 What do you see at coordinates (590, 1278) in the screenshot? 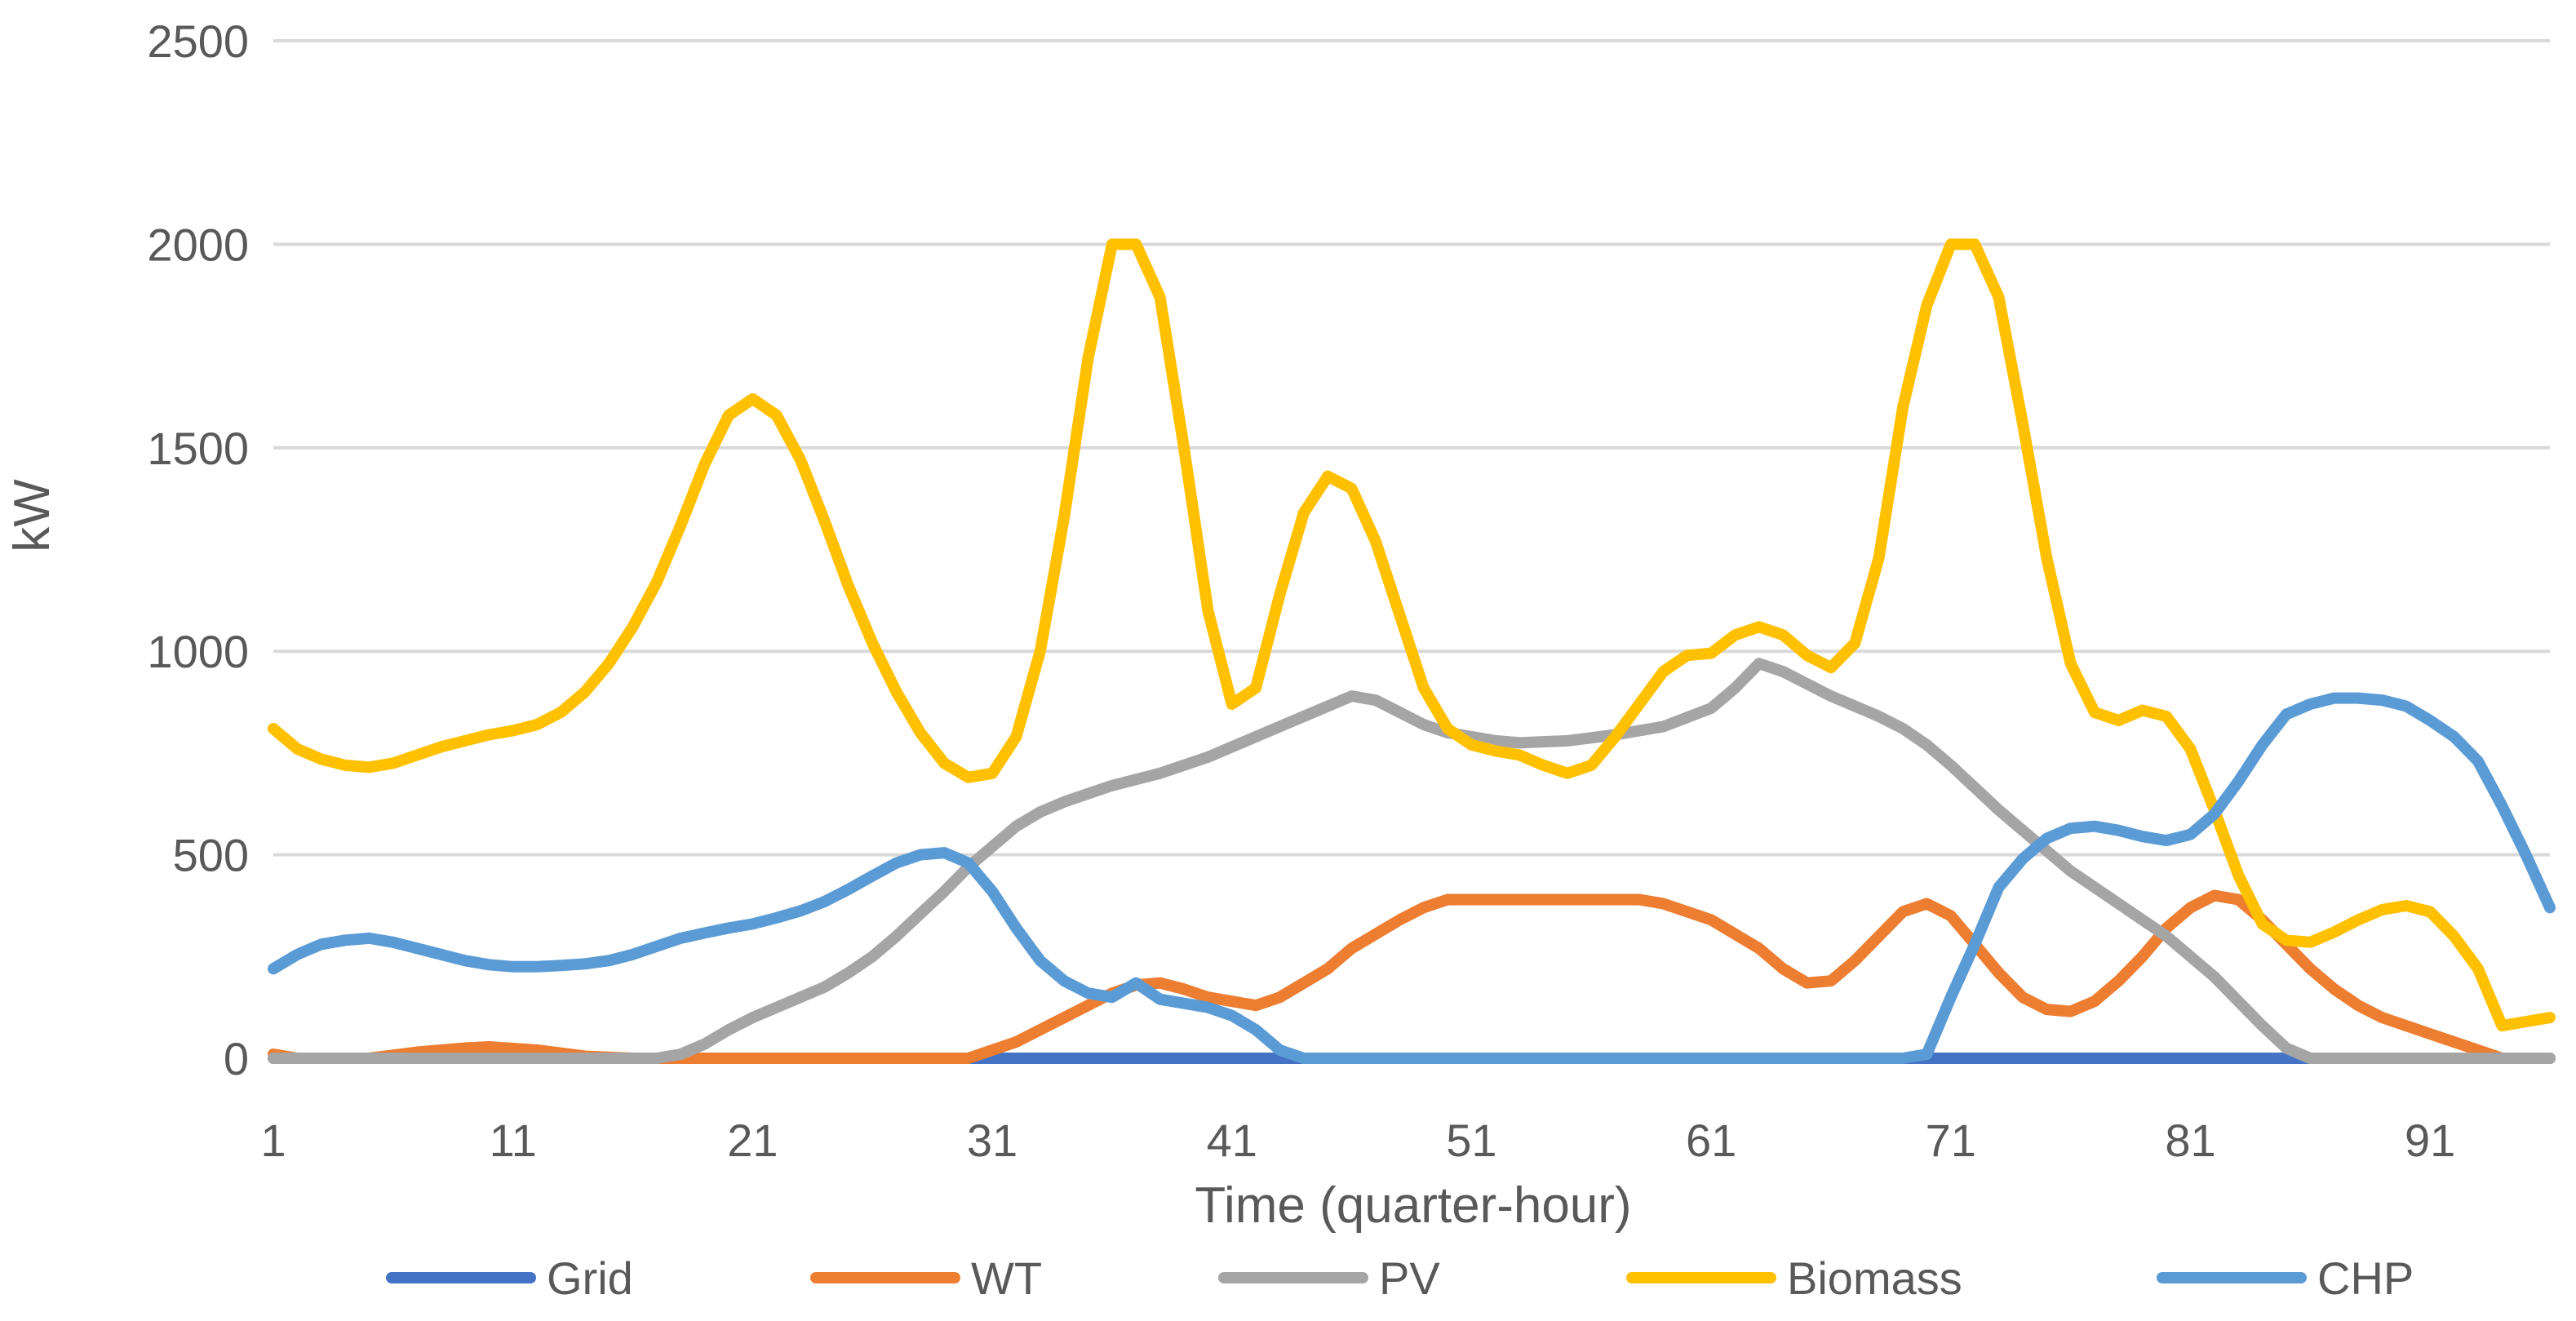
I see `legend-label-grid: Grid` at bounding box center [590, 1278].